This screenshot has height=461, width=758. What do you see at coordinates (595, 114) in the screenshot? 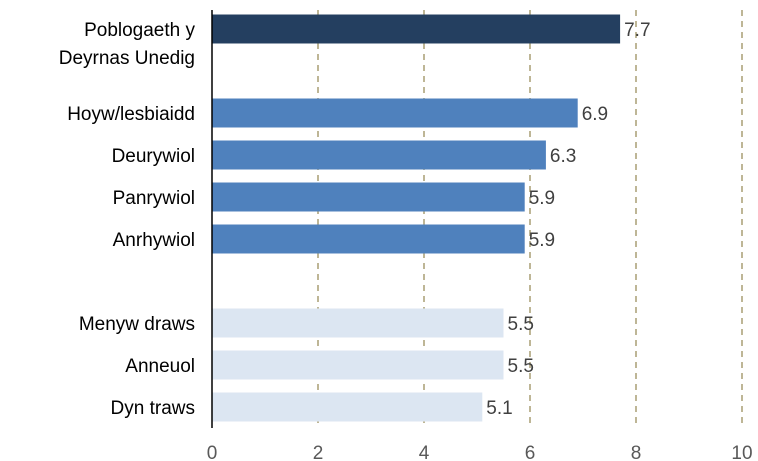
I see `value-label: 6.9` at bounding box center [595, 114].